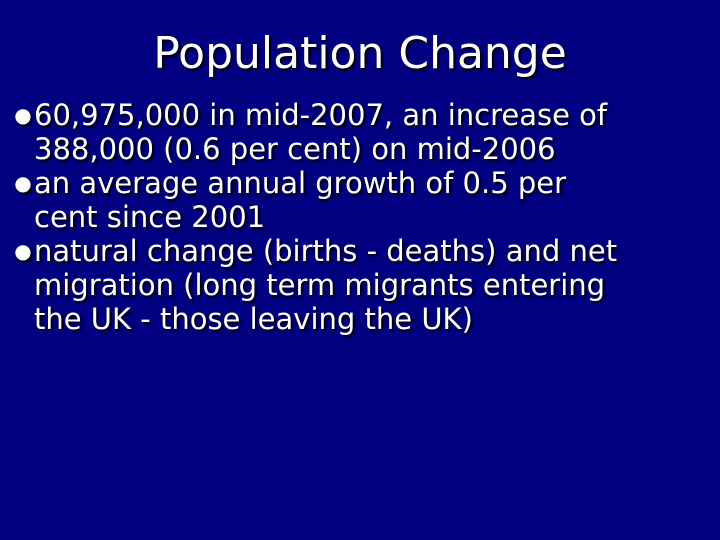  Describe the element at coordinates (326, 251) in the screenshot. I see `bullet-line: natural change (births - deaths) and net` at that location.